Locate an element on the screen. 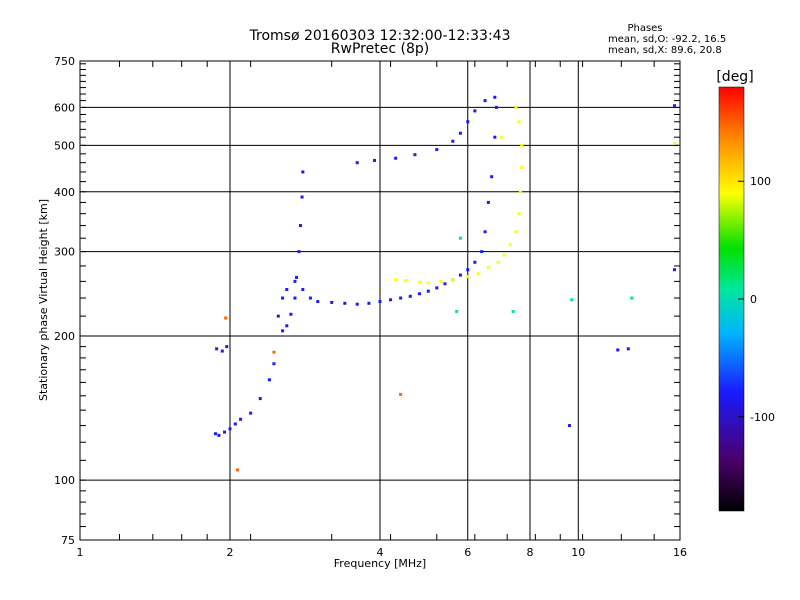 Image resolution: width=800 pixels, height=600 pixels. info-line-x: mean, sd,X: 89.6, 20.8 is located at coordinates (665, 50).